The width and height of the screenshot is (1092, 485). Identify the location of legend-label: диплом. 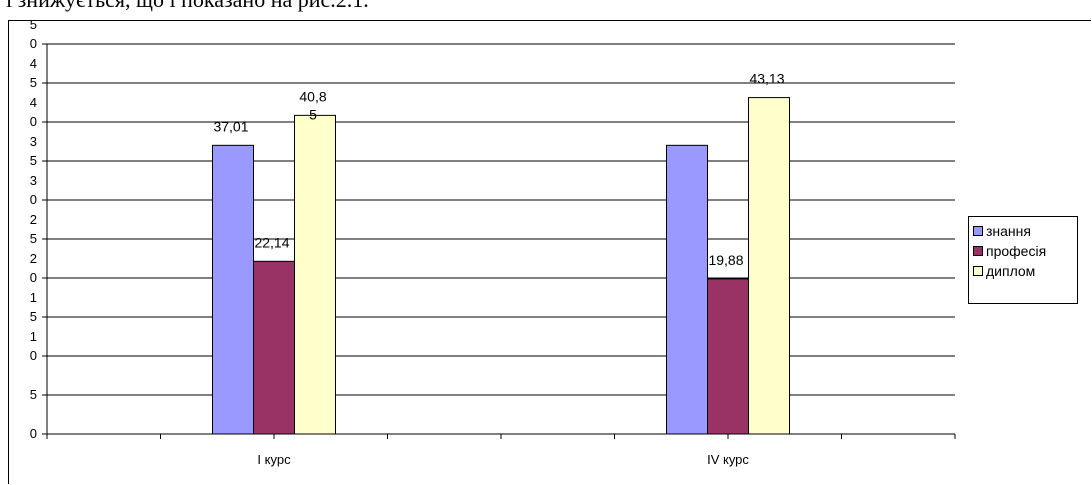
(1011, 270).